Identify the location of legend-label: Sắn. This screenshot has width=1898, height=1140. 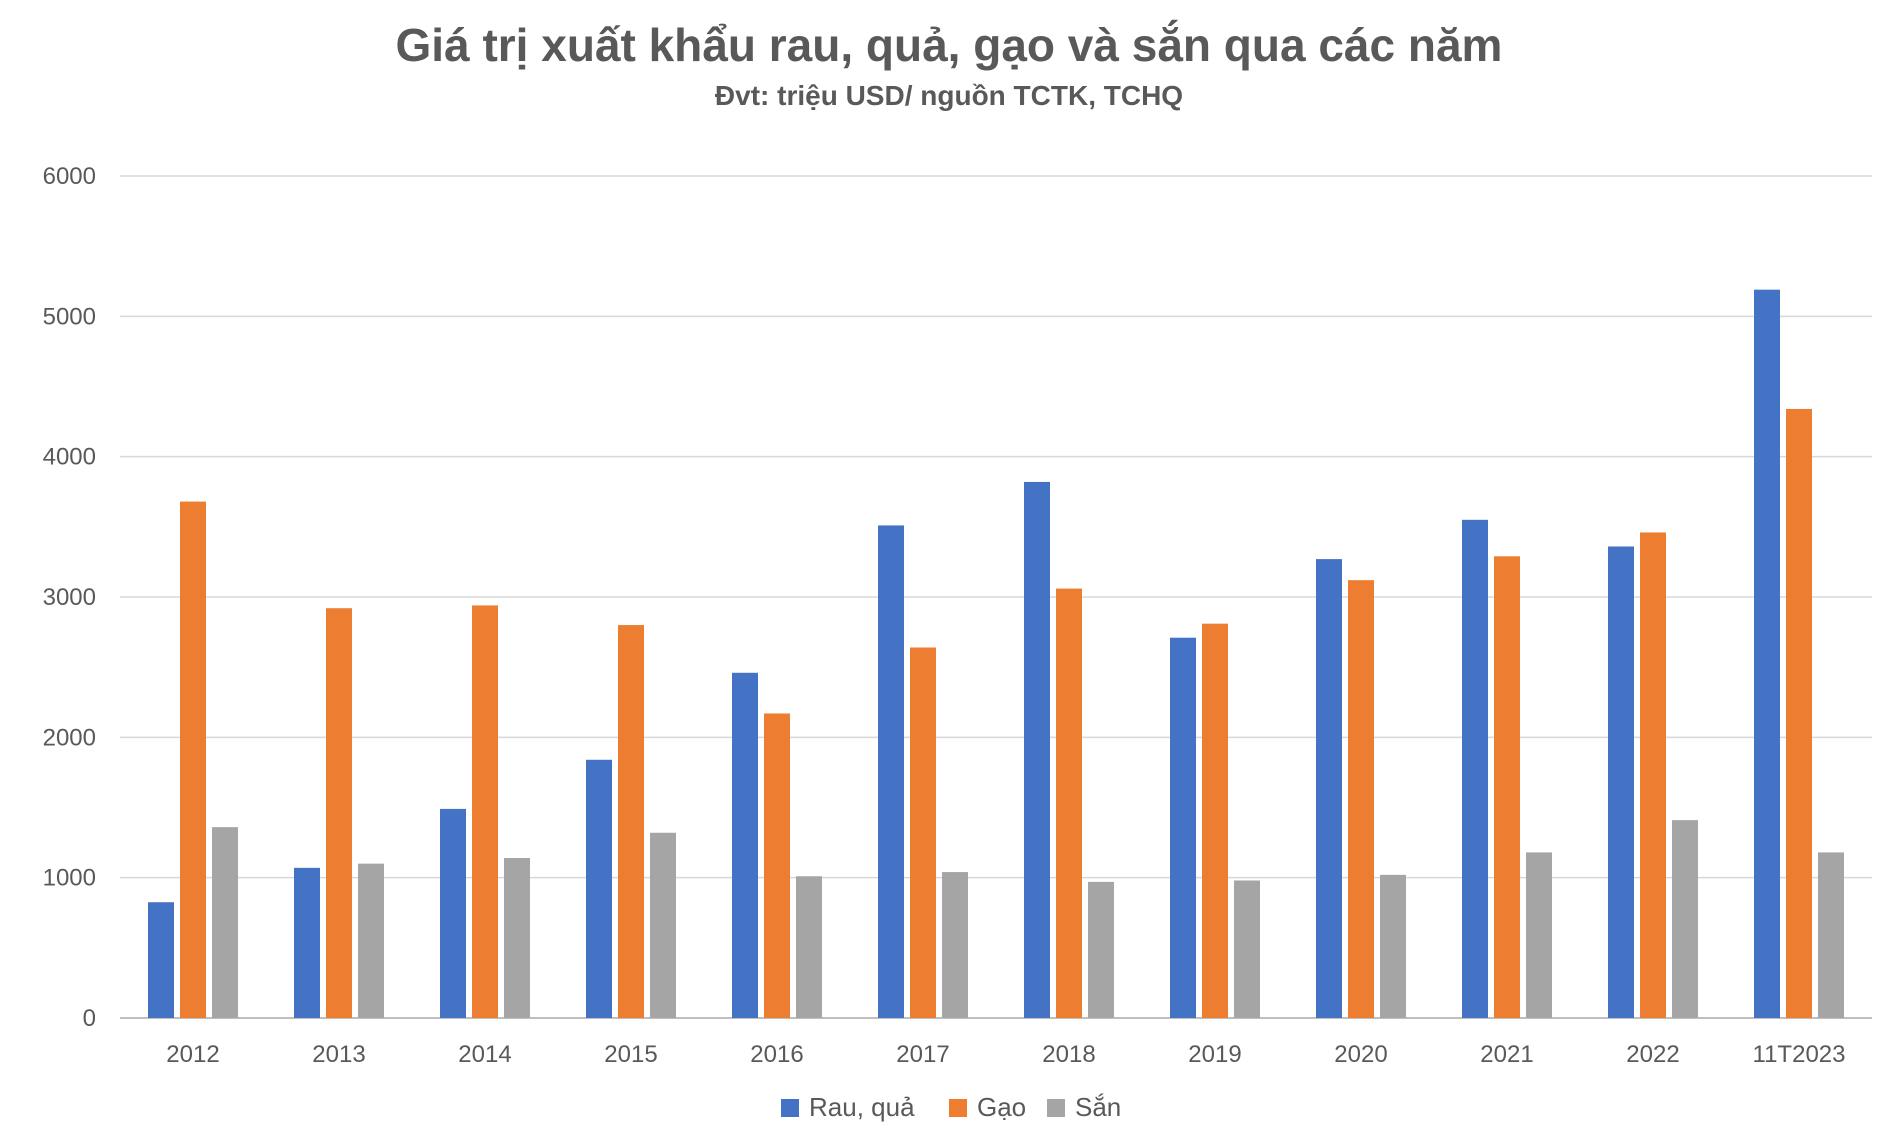
(1098, 1107).